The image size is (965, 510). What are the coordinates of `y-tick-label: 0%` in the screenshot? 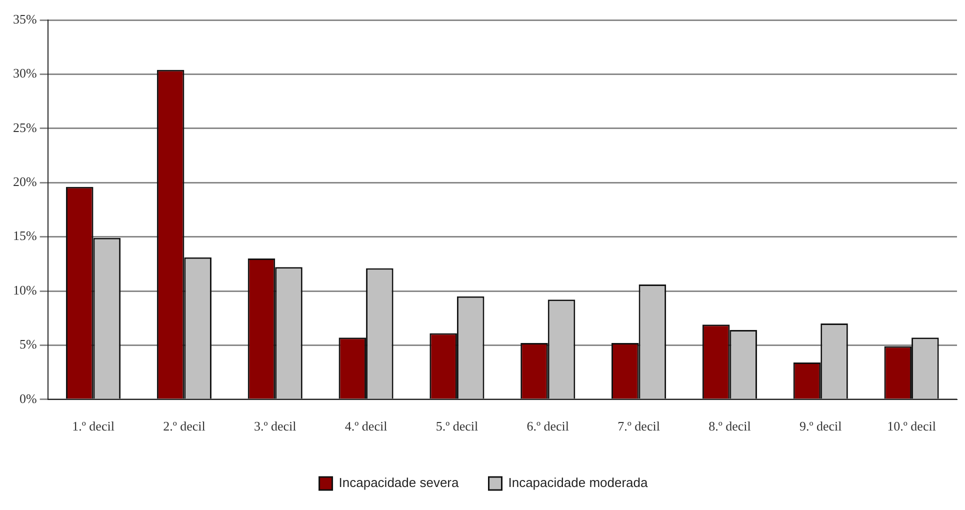 It's located at (28, 398).